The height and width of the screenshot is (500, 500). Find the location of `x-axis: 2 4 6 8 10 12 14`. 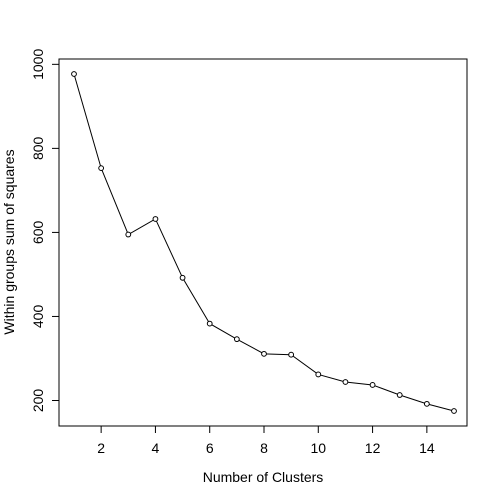

x-axis: 2 4 6 8 10 12 14 is located at coordinates (266, 441).